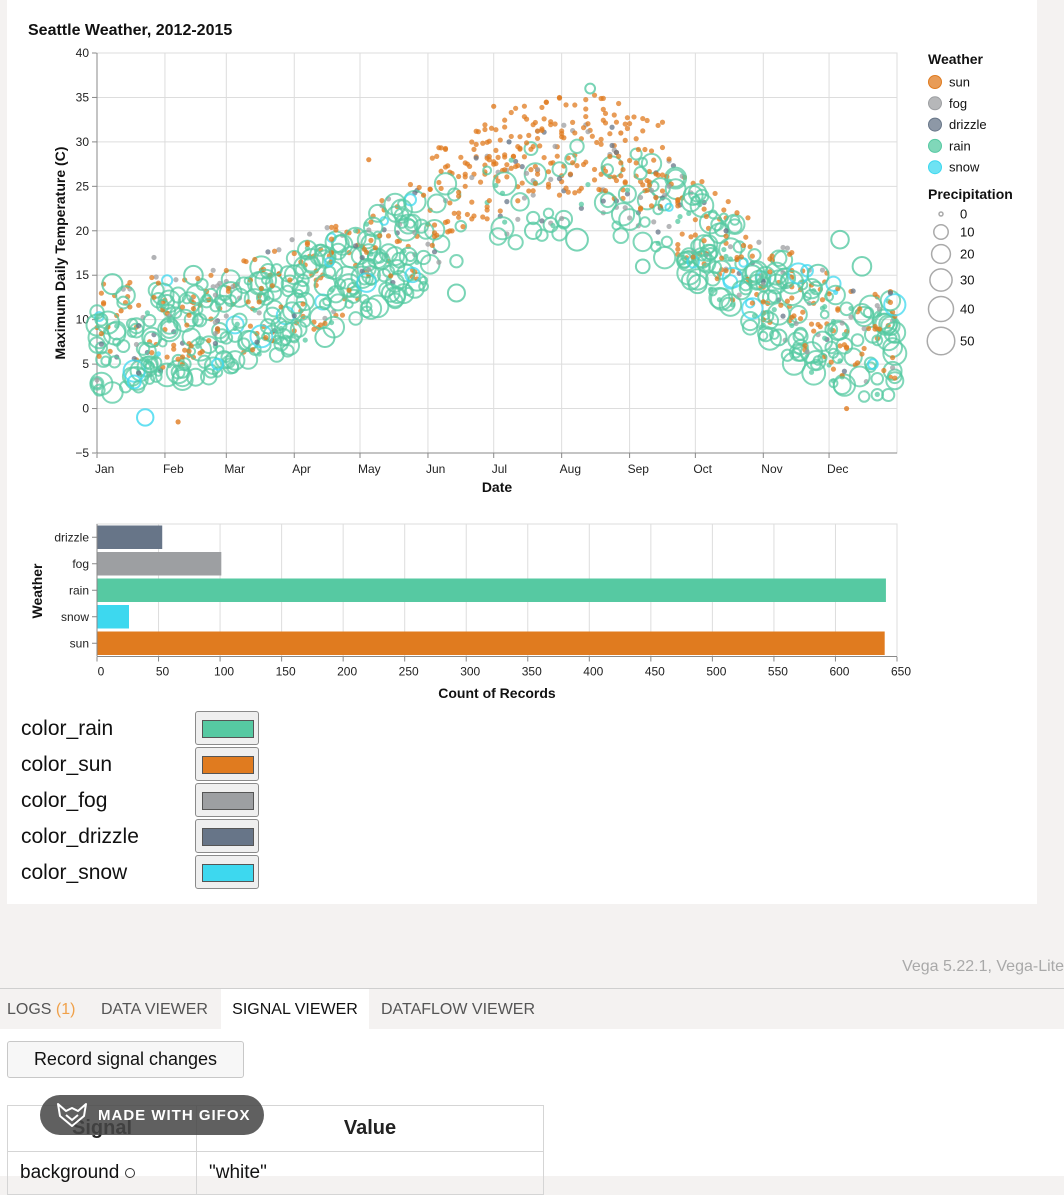 The width and height of the screenshot is (1064, 1195). I want to click on tab-data-viewer: DATA VIEWER, so click(154, 1009).